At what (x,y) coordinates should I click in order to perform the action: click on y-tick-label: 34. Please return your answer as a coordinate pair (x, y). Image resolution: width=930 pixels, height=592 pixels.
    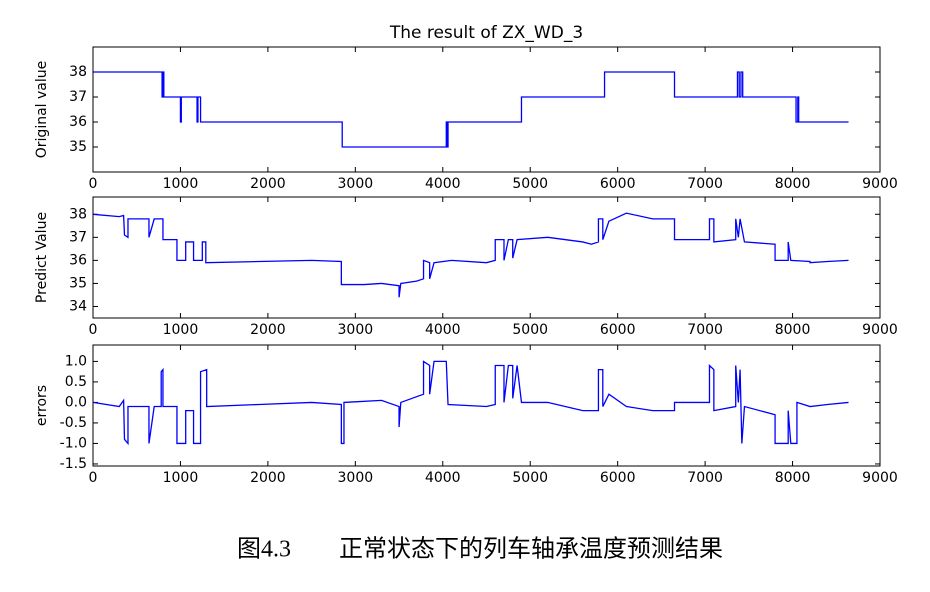
    Looking at the image, I should click on (78, 306).